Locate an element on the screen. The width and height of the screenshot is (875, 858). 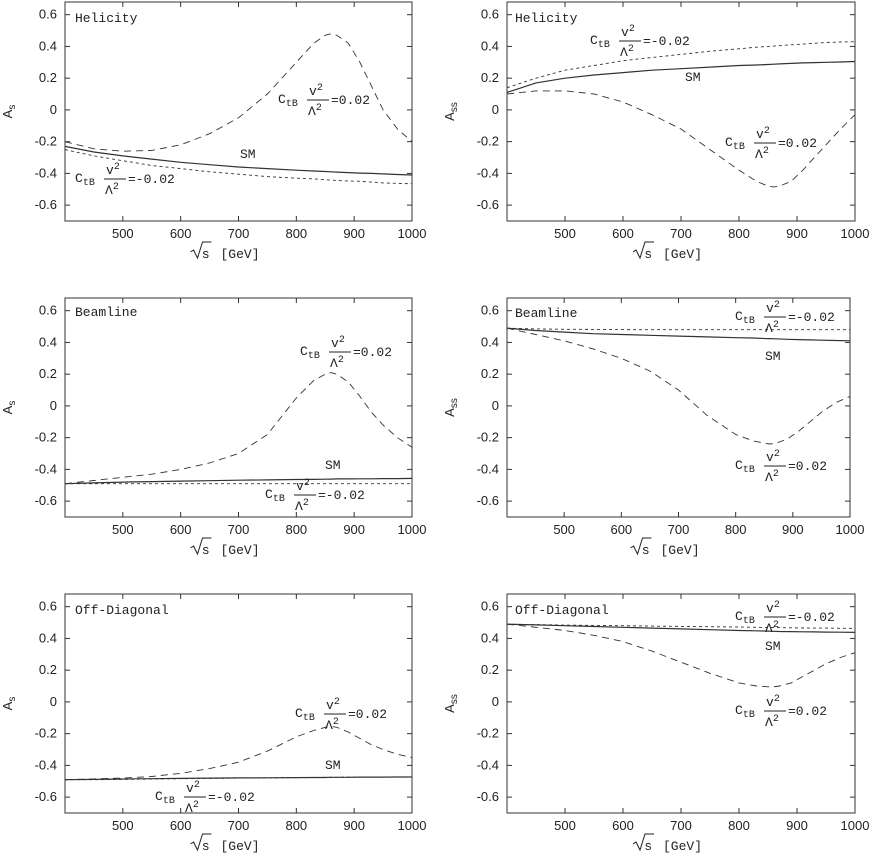
panel-label: Helicity is located at coordinates (546, 18).